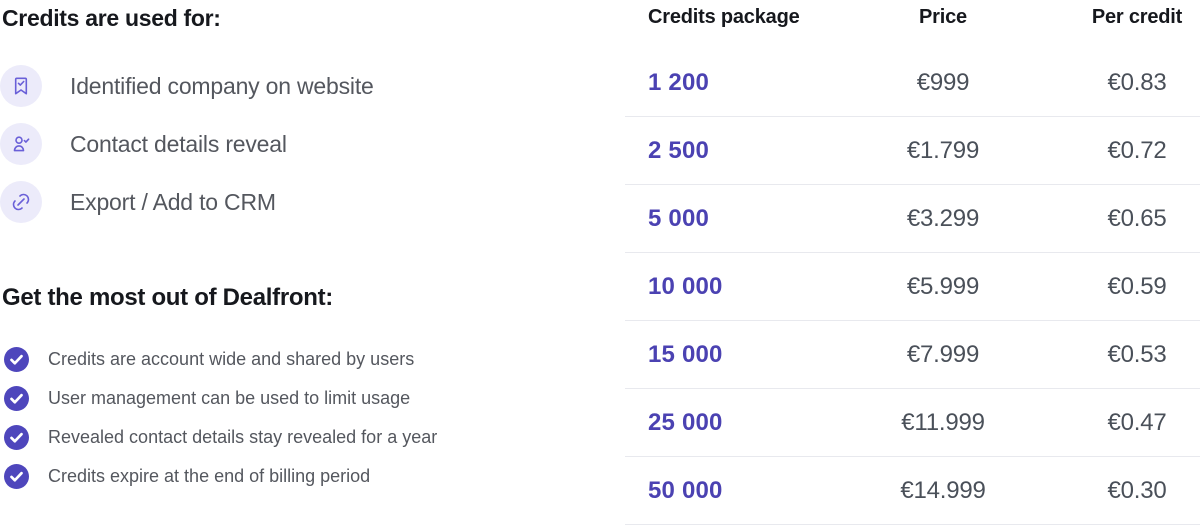 This screenshot has height=529, width=1200. I want to click on link-icon, so click(21, 202).